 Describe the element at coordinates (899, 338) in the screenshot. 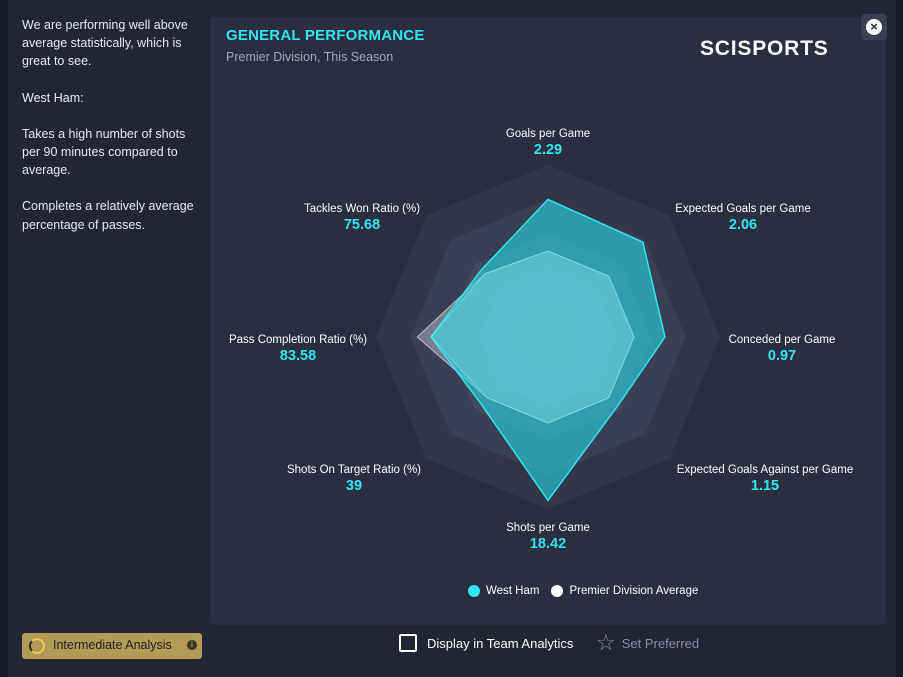

I see `background-right` at that location.